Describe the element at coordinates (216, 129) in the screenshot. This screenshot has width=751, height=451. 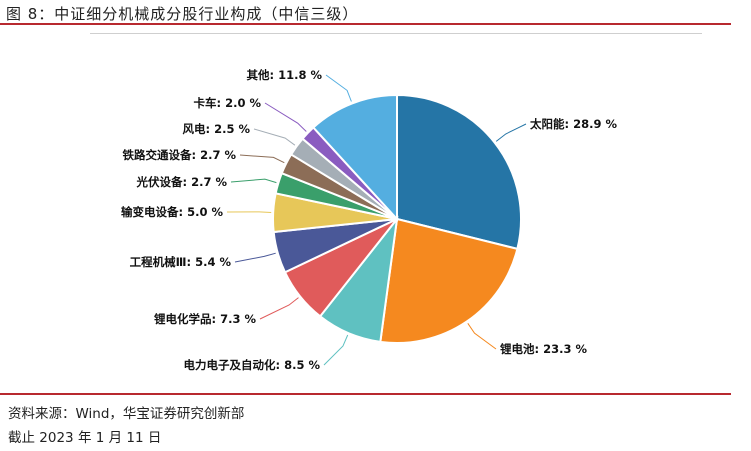
I see `slice-label-9: 风电: 2.5 %` at that location.